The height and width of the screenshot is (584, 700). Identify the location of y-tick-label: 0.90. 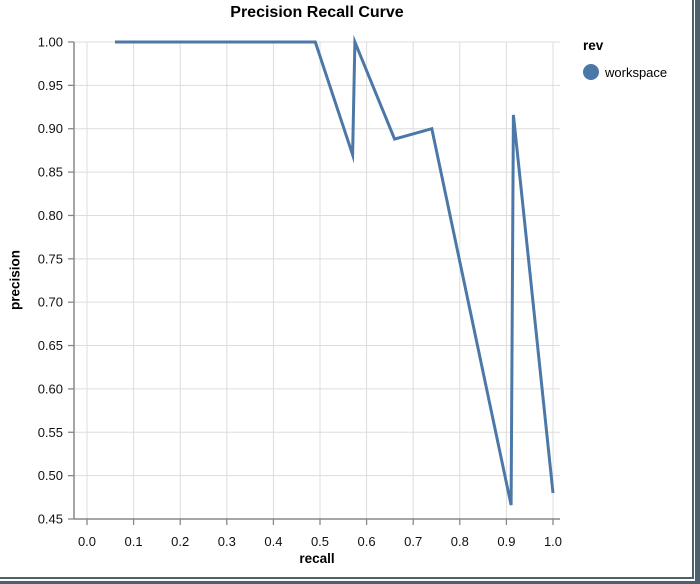
(50, 128).